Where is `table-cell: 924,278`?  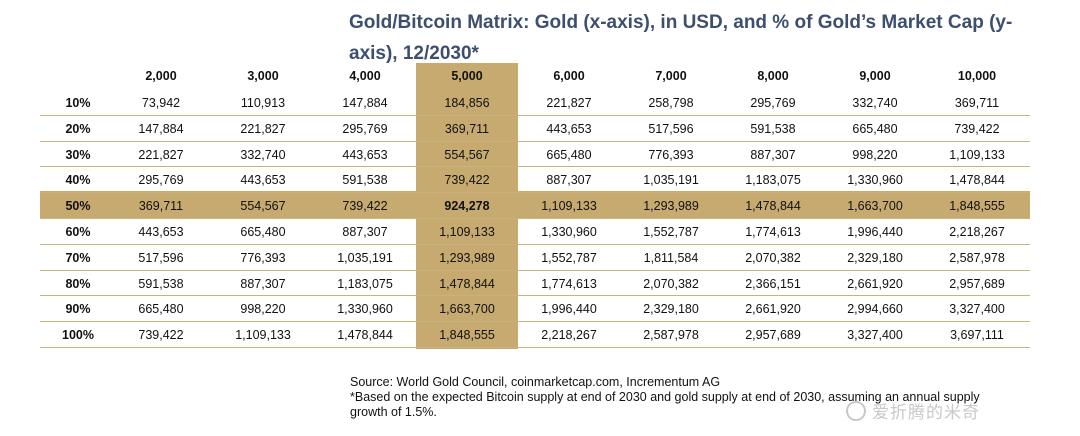 table-cell: 924,278 is located at coordinates (467, 206).